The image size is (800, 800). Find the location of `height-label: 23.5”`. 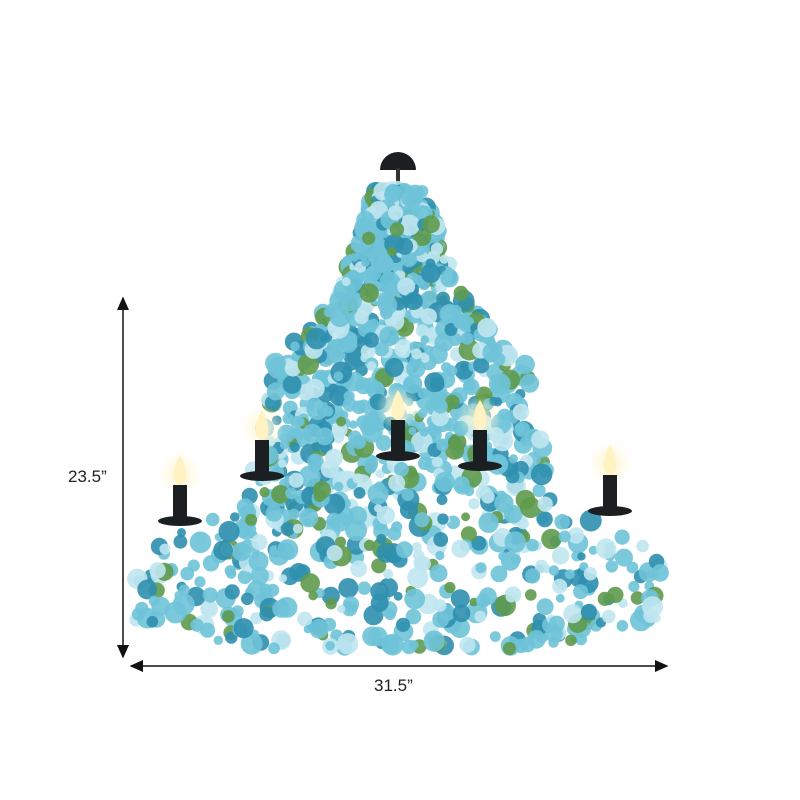

height-label: 23.5” is located at coordinates (87, 476).